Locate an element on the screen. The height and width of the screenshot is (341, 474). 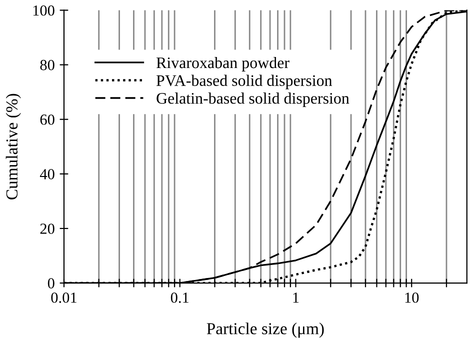
y-tick-label: 60 is located at coordinates (47, 119).